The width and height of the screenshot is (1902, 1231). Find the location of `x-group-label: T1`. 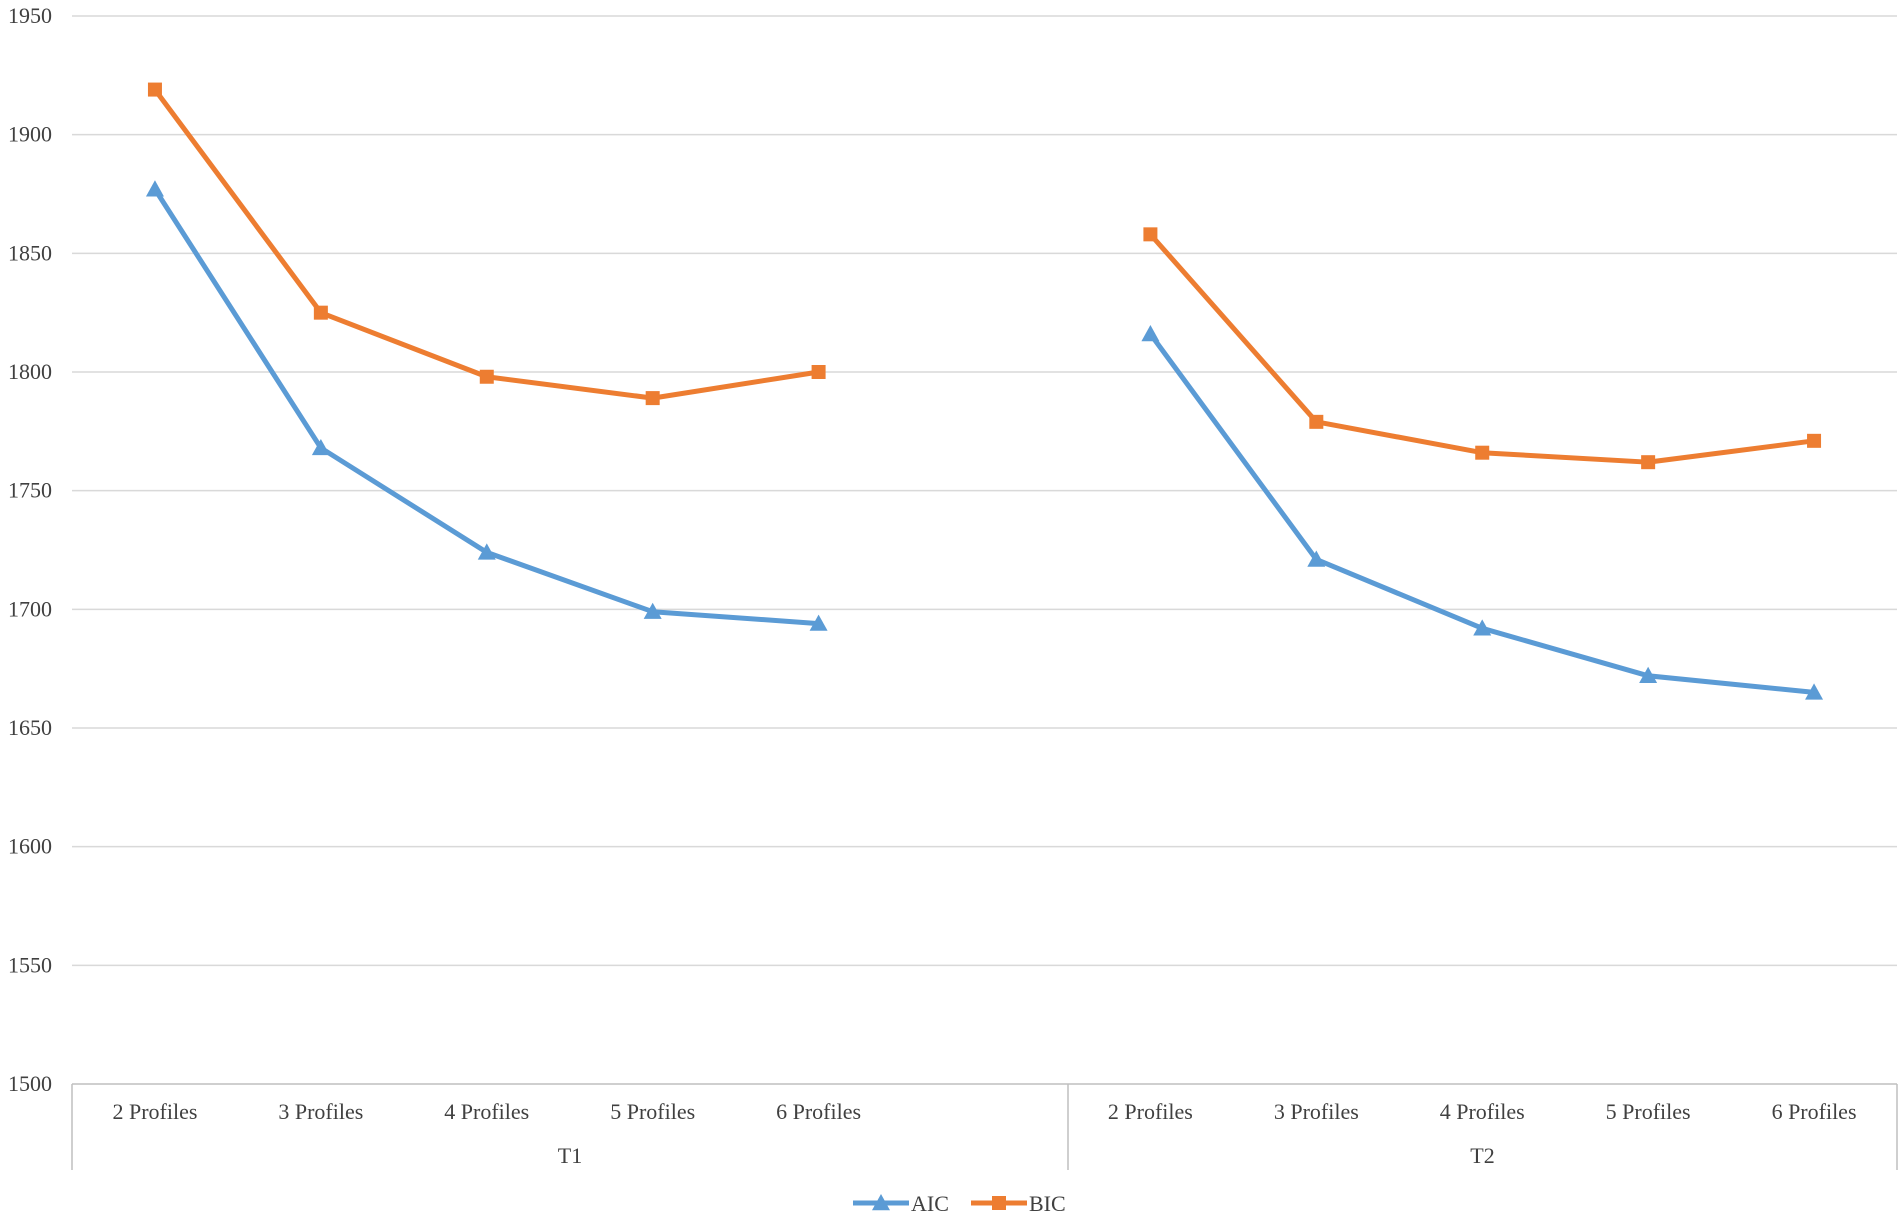

x-group-label: T1 is located at coordinates (570, 1155).